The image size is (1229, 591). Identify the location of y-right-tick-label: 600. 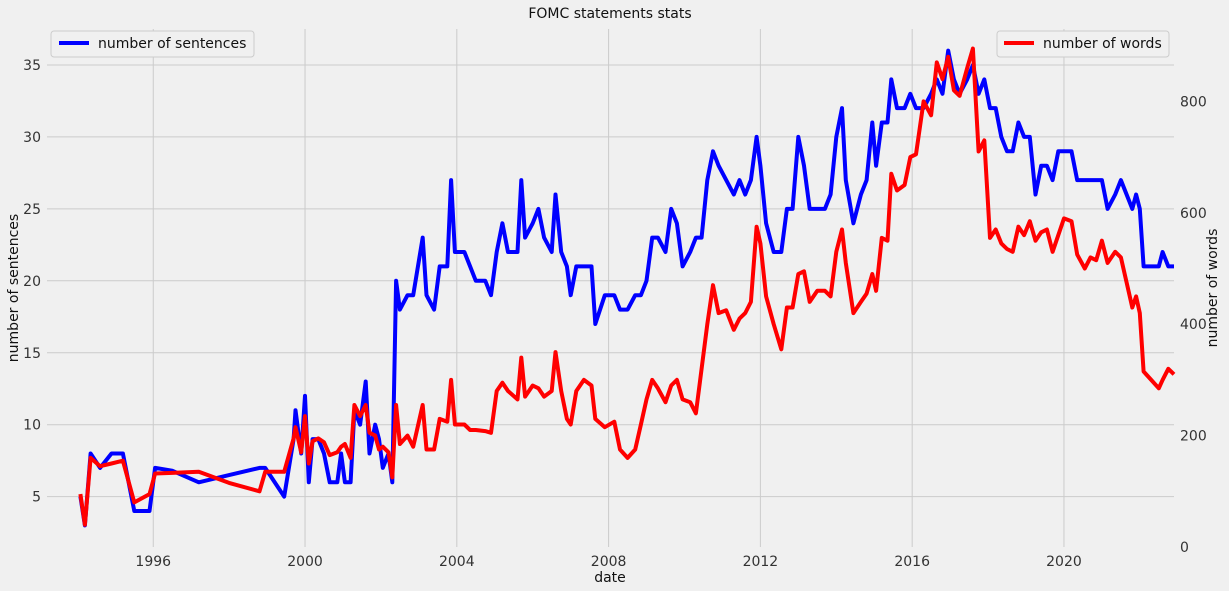
(1193, 214).